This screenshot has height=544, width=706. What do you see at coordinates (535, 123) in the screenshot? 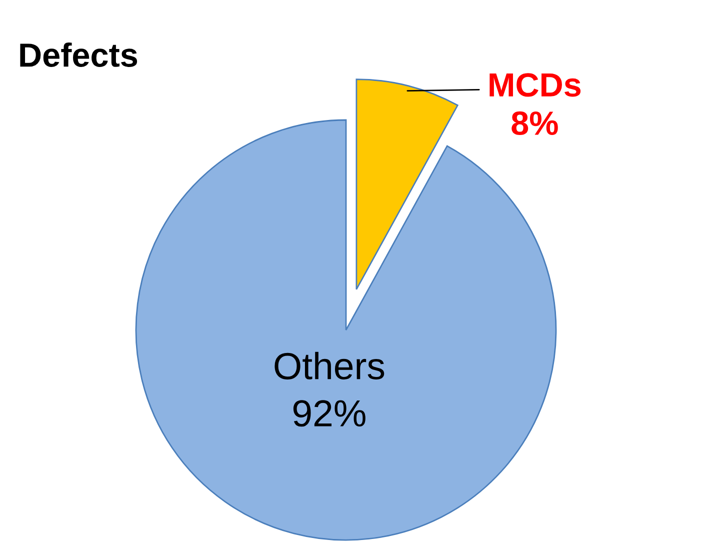
I see `data-label: 8%` at bounding box center [535, 123].